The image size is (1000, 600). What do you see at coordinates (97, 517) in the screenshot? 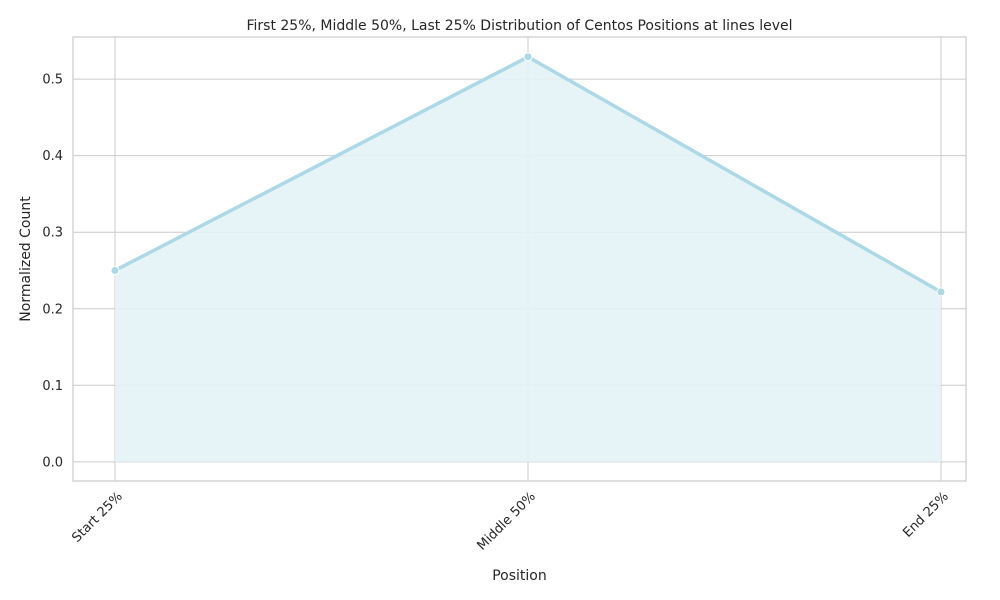
I see `x-tick-label: Start 25%` at bounding box center [97, 517].